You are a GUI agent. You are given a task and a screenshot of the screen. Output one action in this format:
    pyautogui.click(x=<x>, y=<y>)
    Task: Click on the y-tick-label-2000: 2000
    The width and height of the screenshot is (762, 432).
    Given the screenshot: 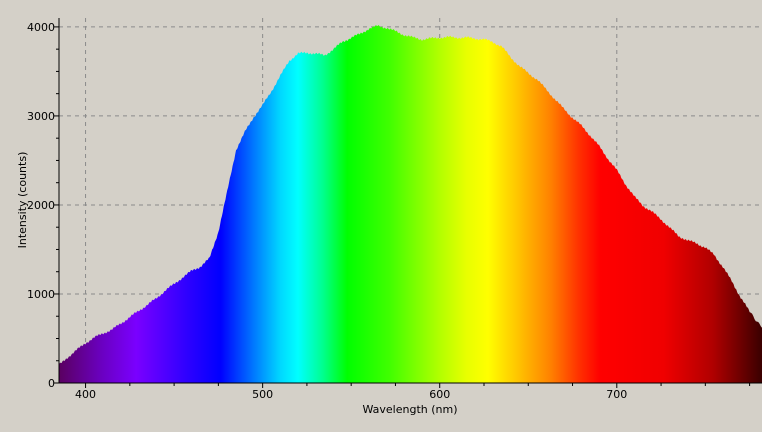 What is the action you would take?
    pyautogui.click(x=41, y=205)
    